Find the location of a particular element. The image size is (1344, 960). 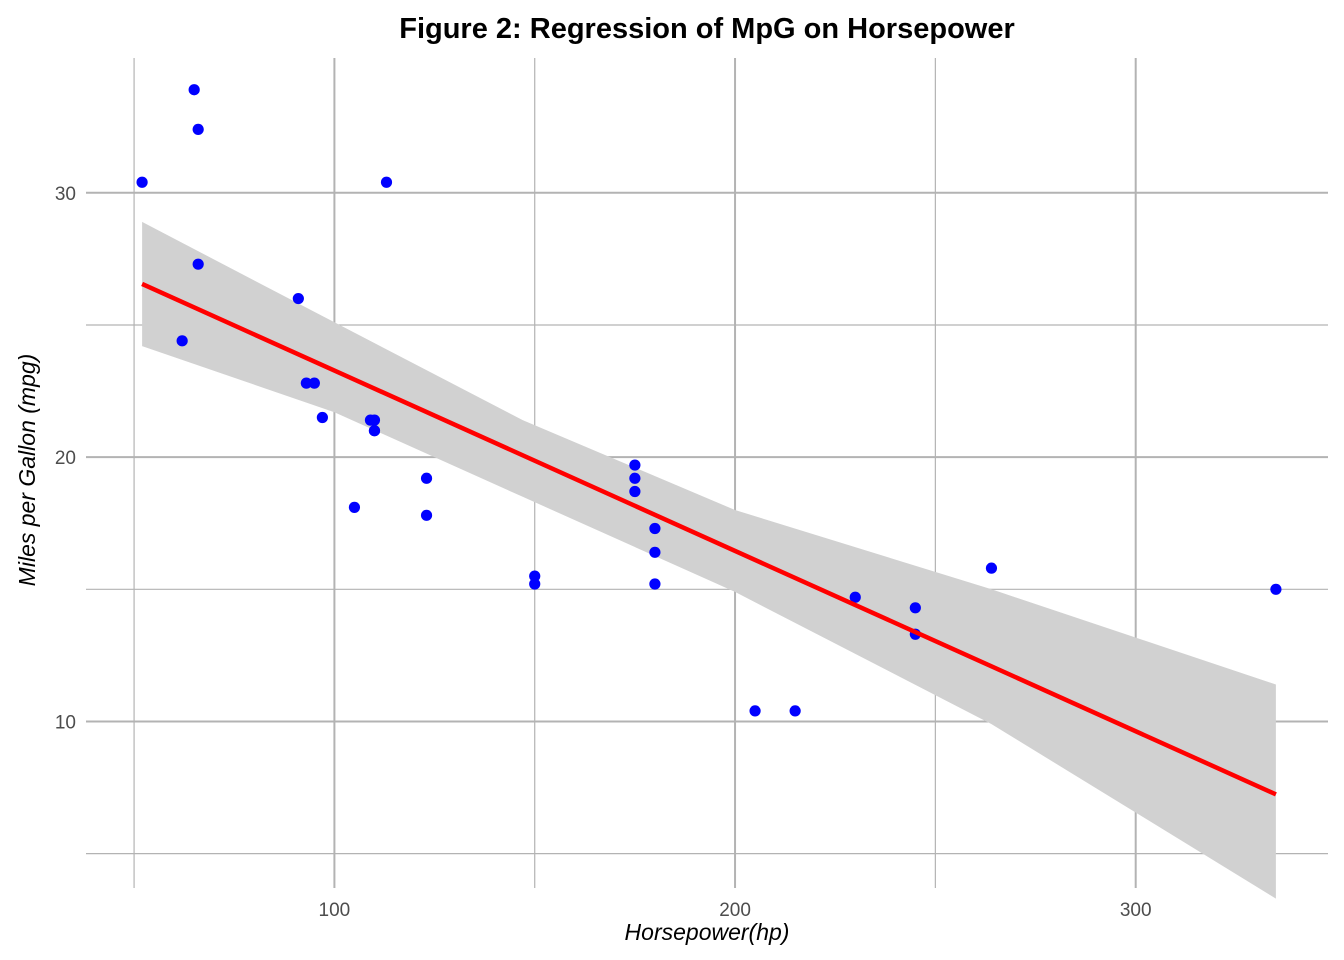

x-axis-title: Horsepower(hp) is located at coordinates (707, 932).